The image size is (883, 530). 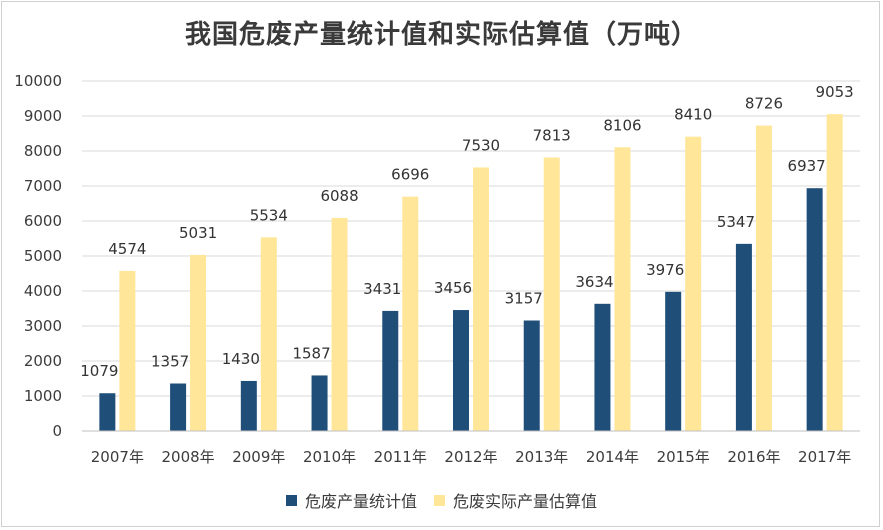 I want to click on chart-legend: 危废产量统计值 危废实际产量估算值, so click(x=441, y=500).